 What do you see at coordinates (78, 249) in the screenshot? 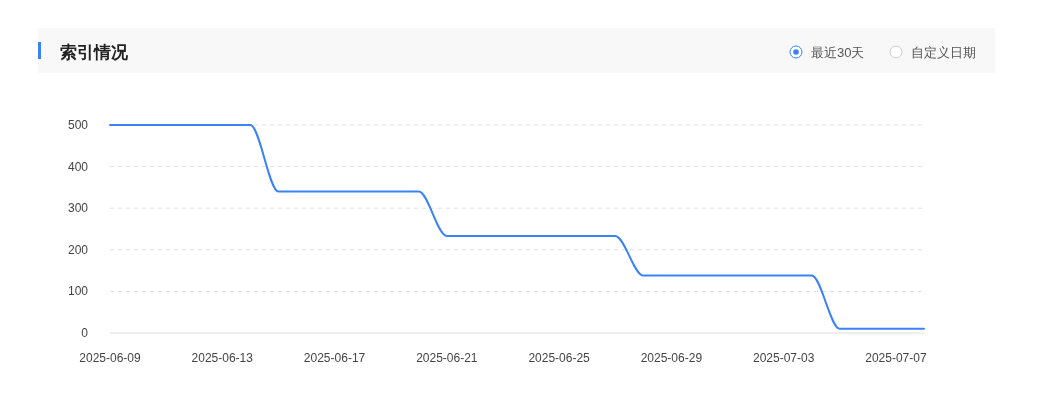
I see `y-tick-label: 200` at bounding box center [78, 249].